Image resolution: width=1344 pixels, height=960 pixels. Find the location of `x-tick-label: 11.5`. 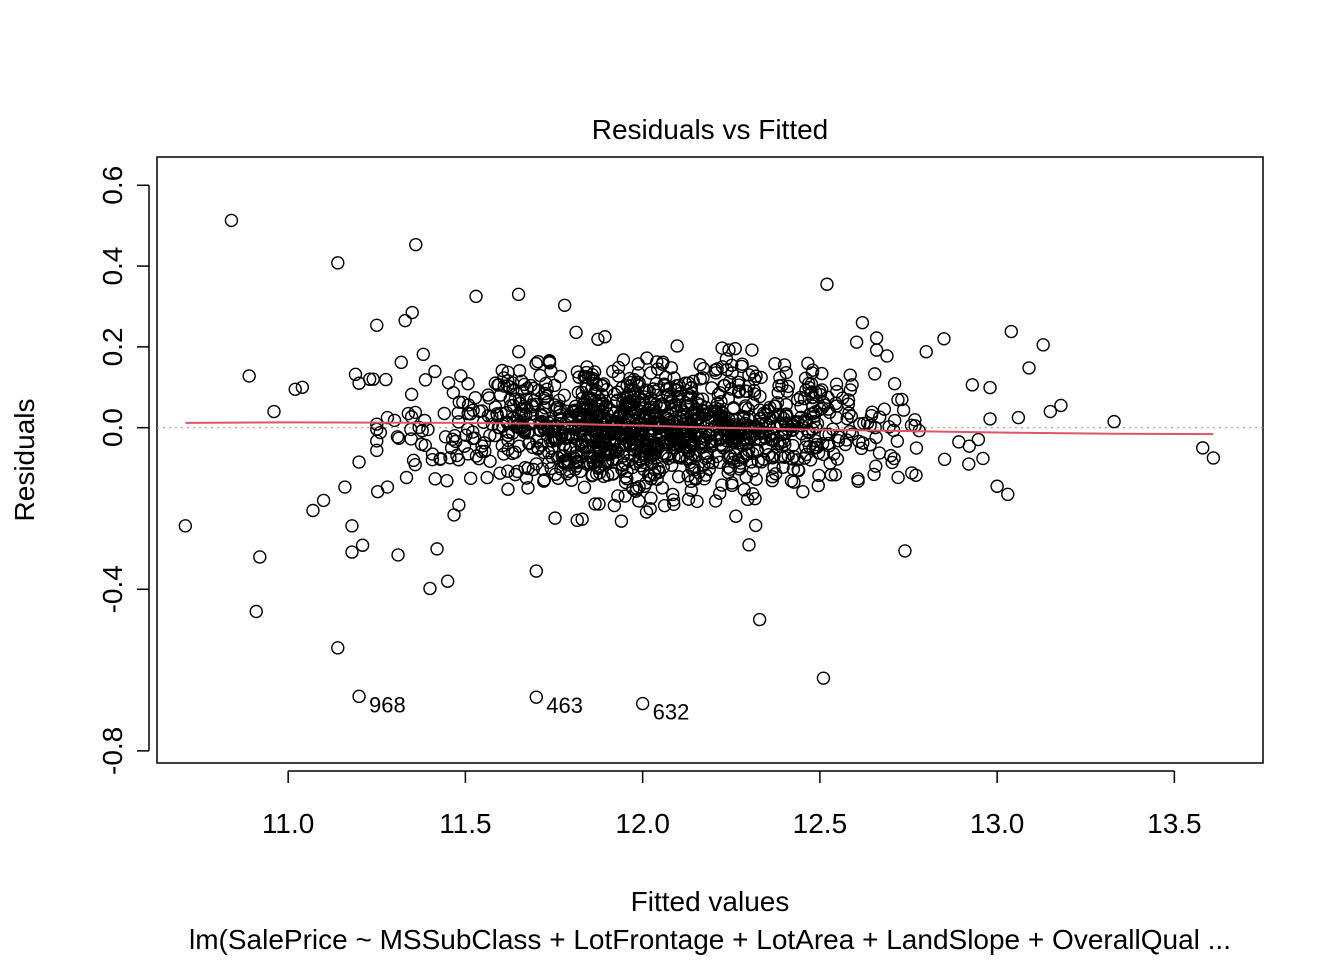

x-tick-label: 11.5 is located at coordinates (465, 823).